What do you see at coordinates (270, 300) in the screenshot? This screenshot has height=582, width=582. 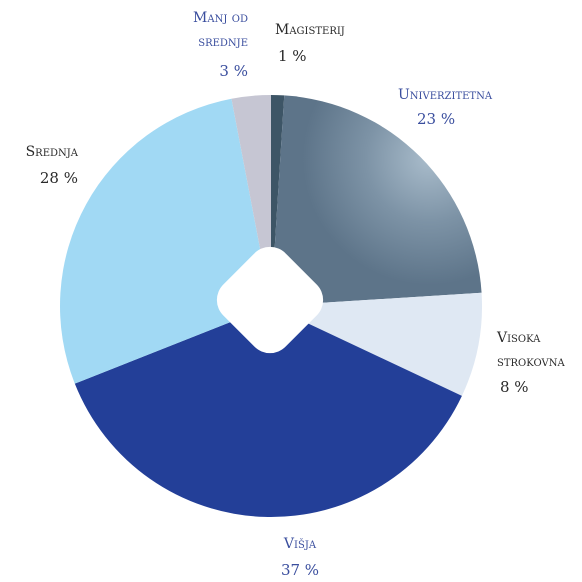 I see `center-hole` at bounding box center [270, 300].